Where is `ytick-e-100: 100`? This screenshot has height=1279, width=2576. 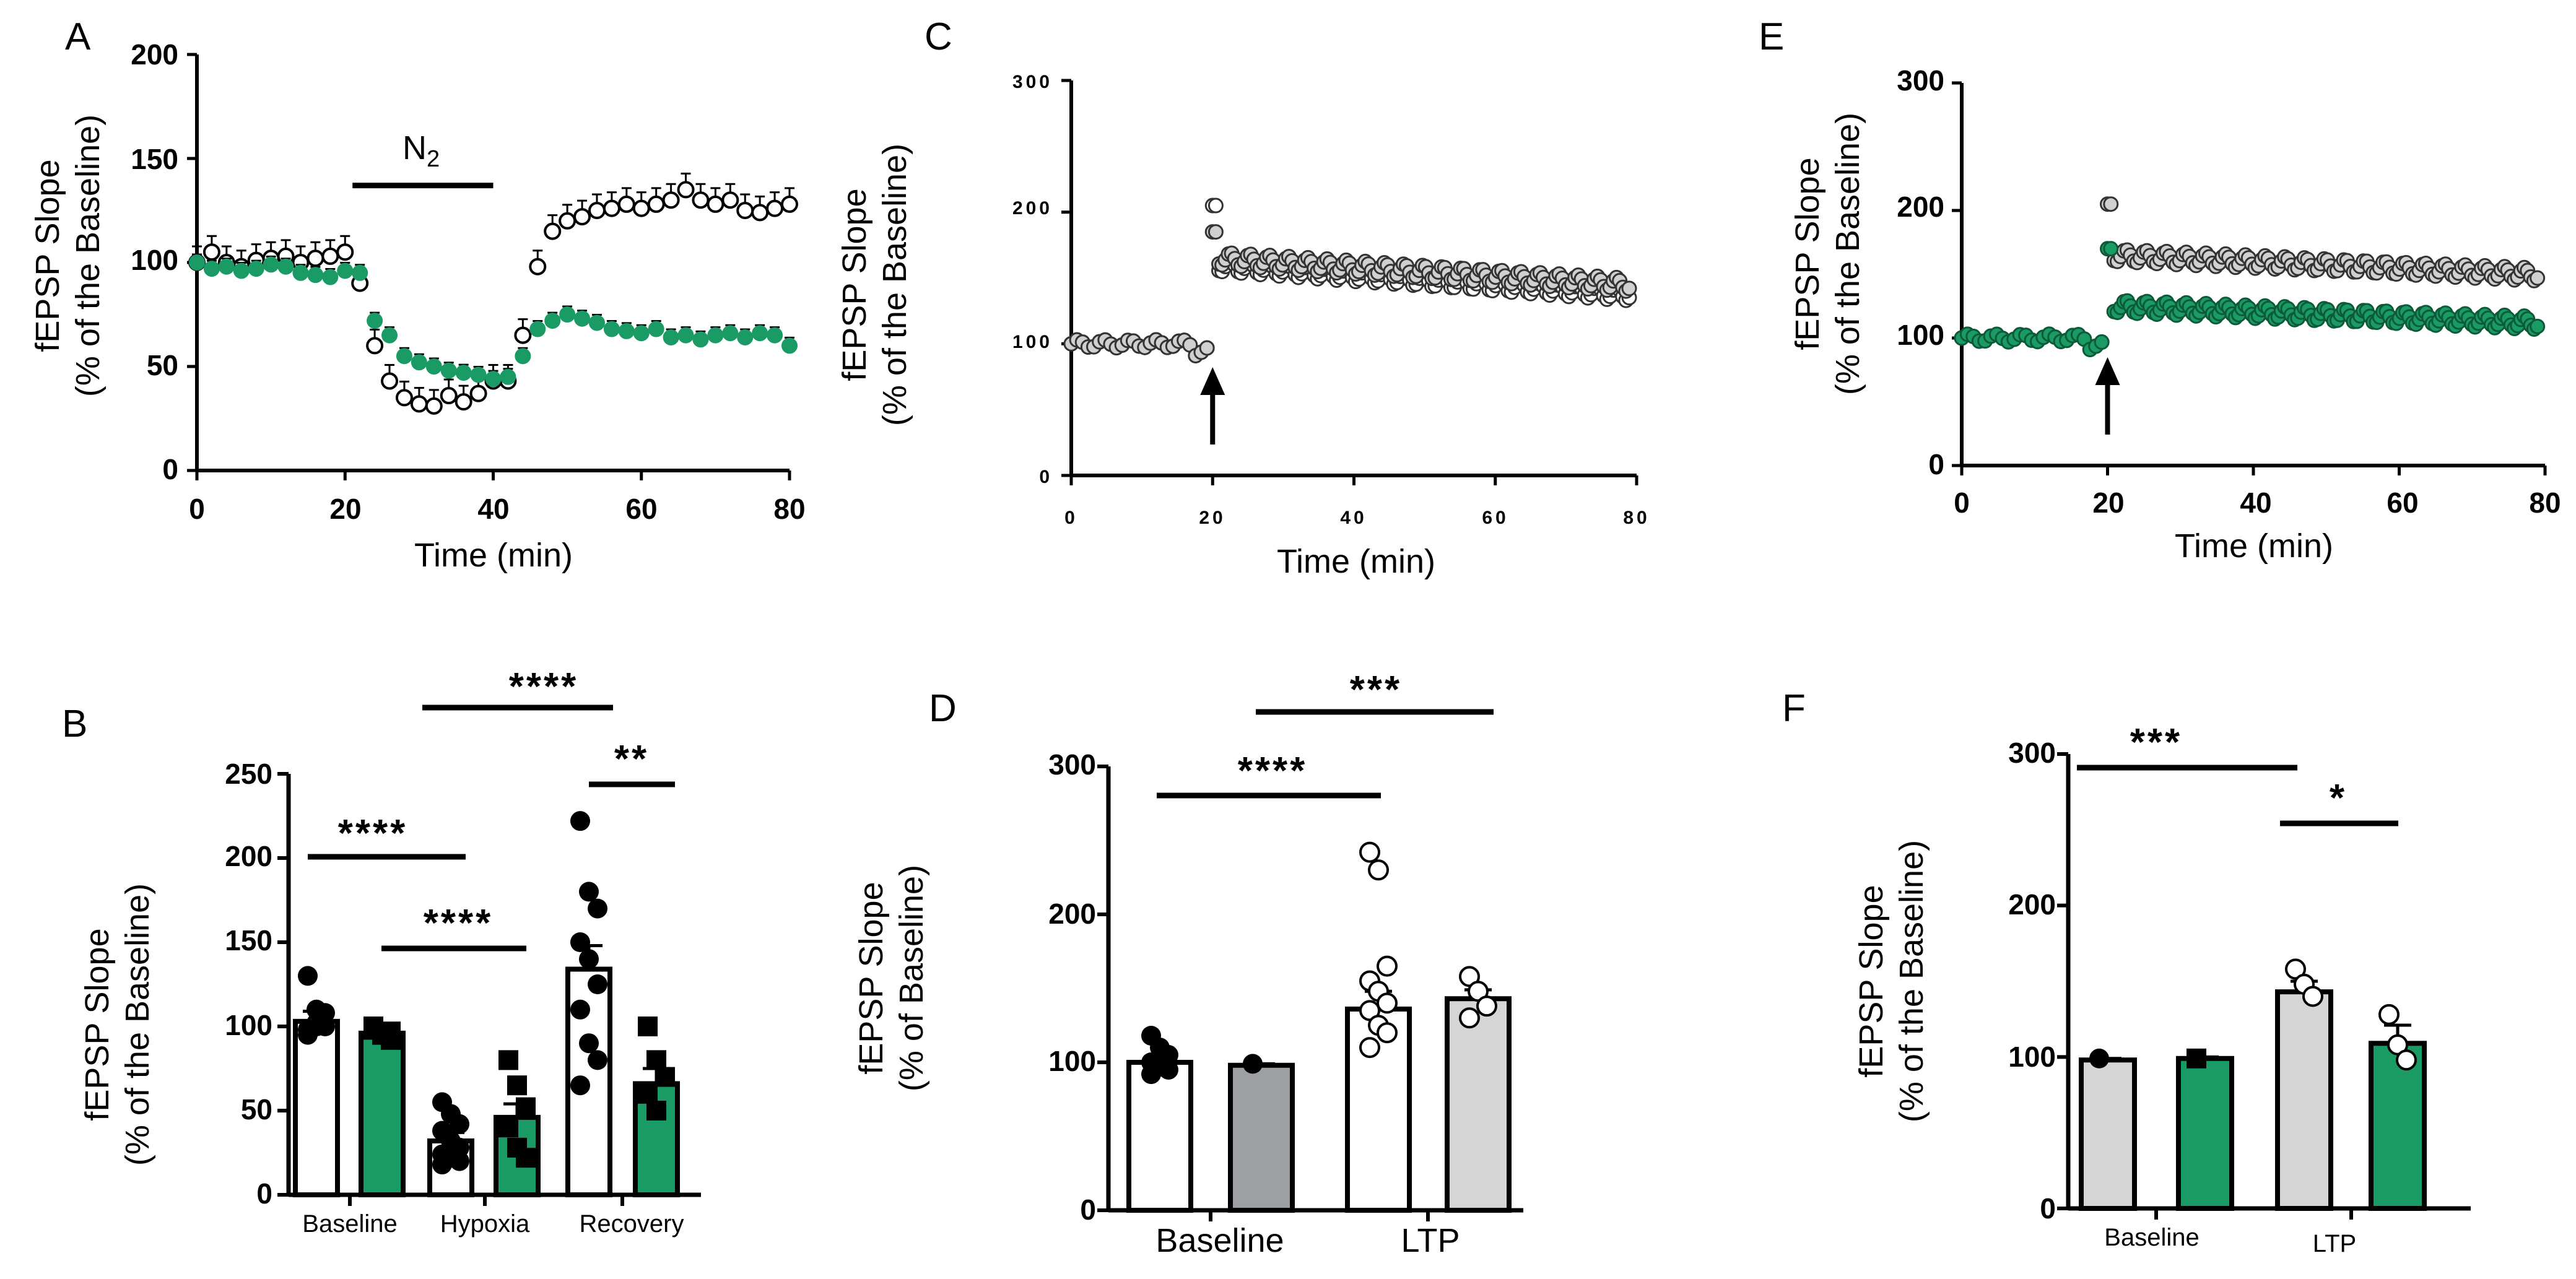
ytick-e-100: 100 is located at coordinates (1920, 335).